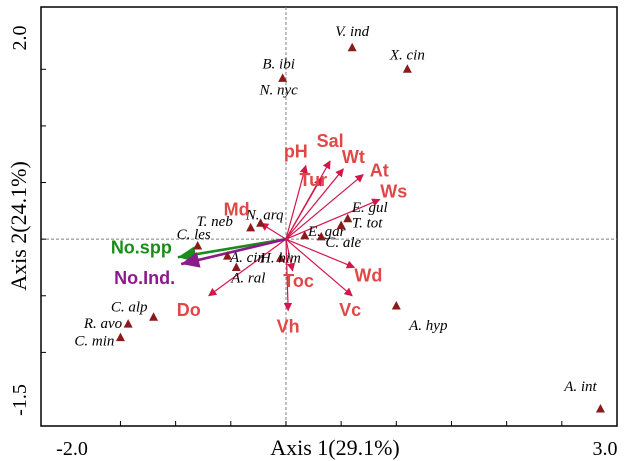 Image resolution: width=628 pixels, height=461 pixels. I want to click on species-label-c-alp: C. alp, so click(129, 307).